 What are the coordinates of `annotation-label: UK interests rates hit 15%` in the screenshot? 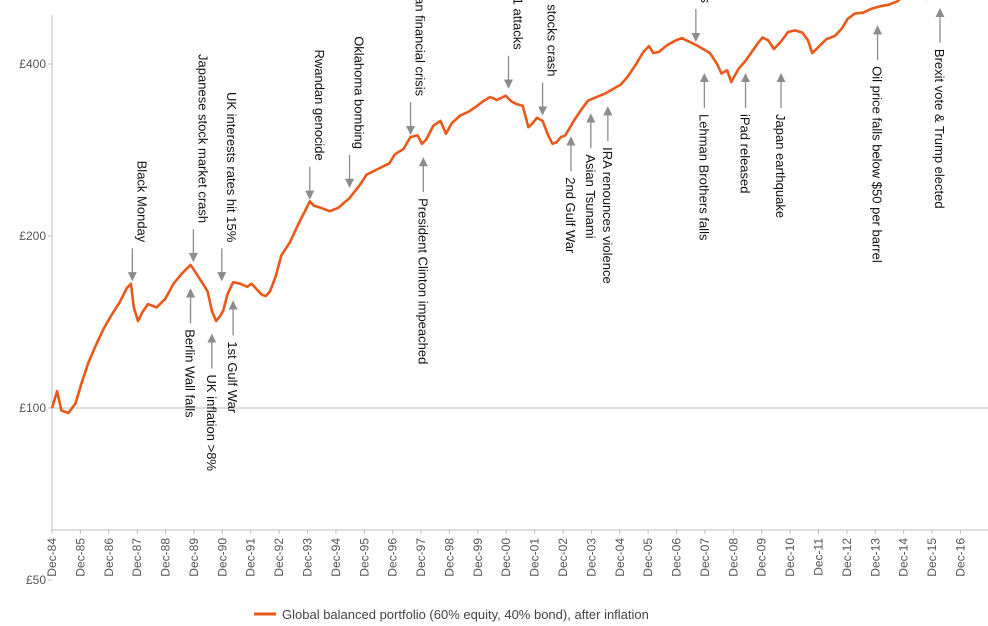 It's located at (231, 167).